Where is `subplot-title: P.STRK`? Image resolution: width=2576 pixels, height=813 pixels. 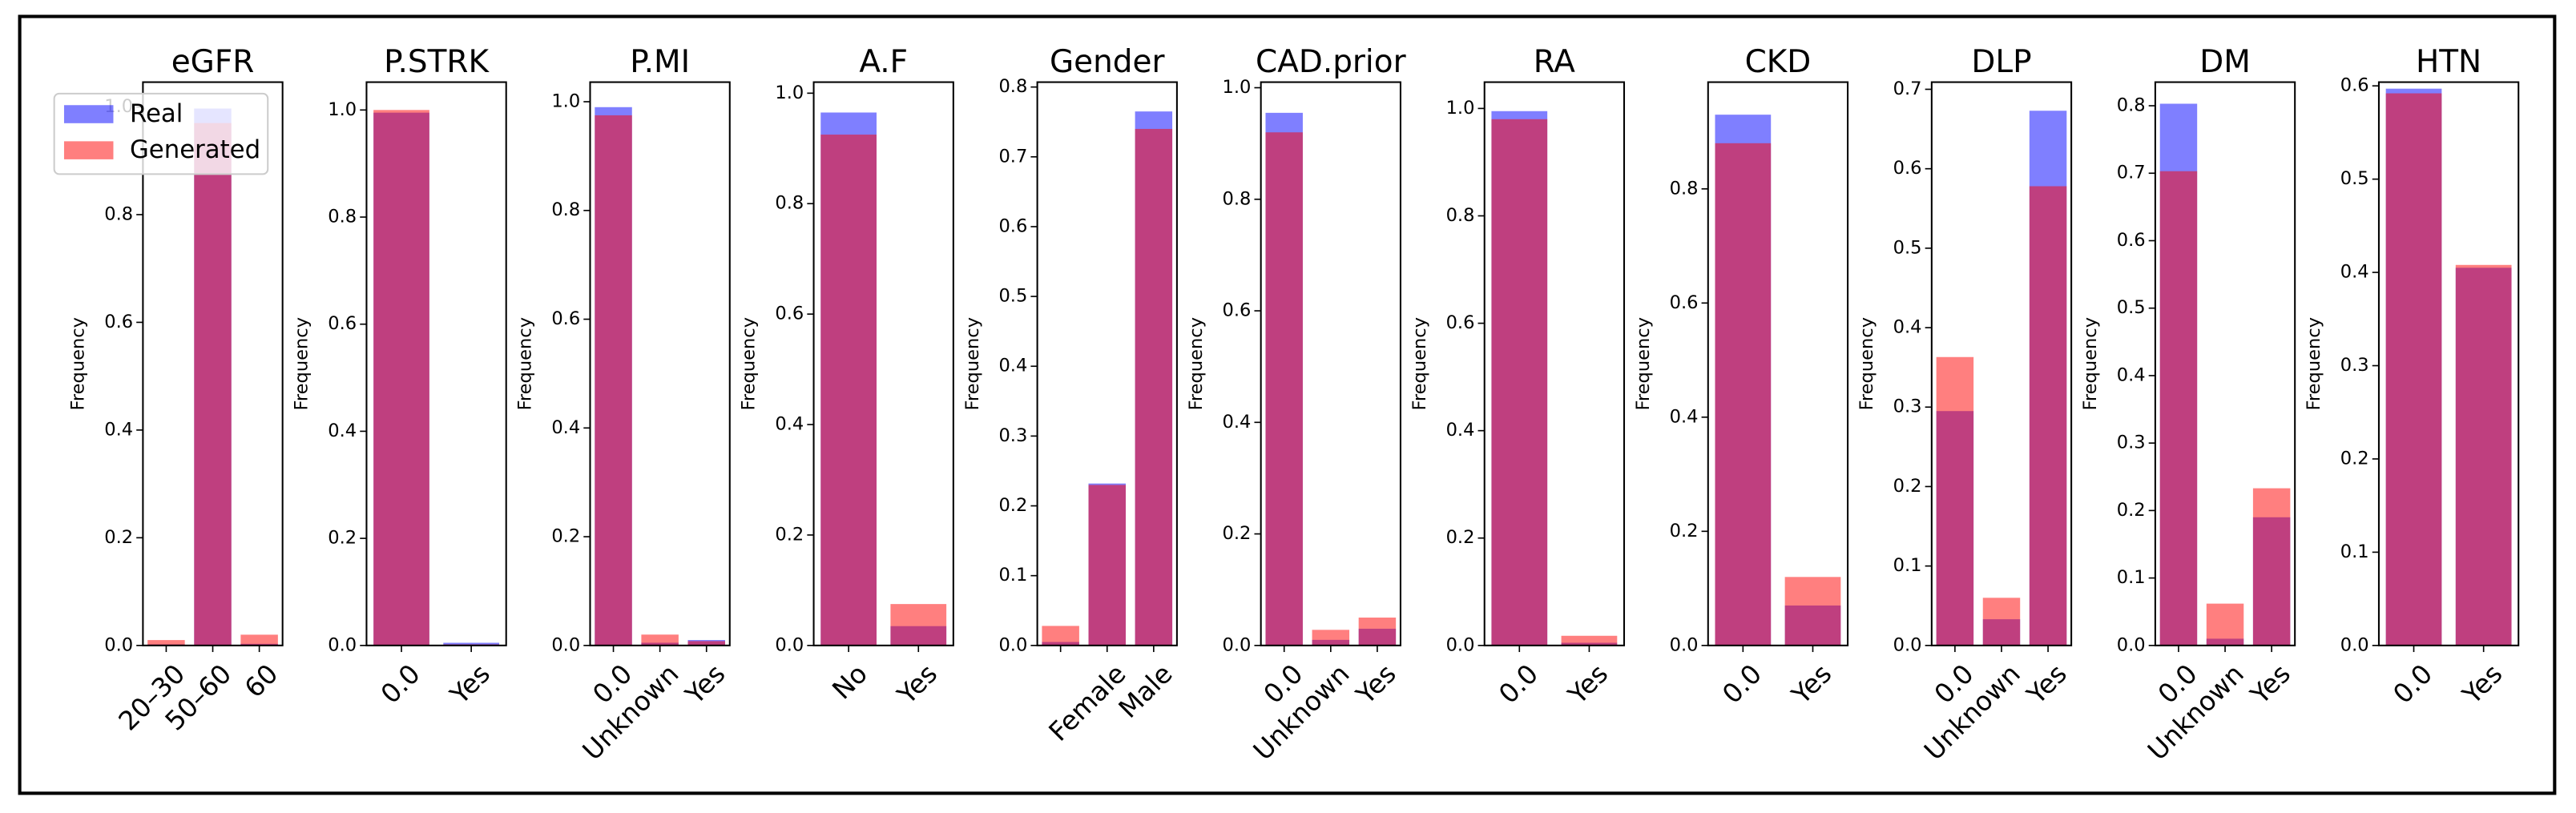 subplot-title: P.STRK is located at coordinates (437, 62).